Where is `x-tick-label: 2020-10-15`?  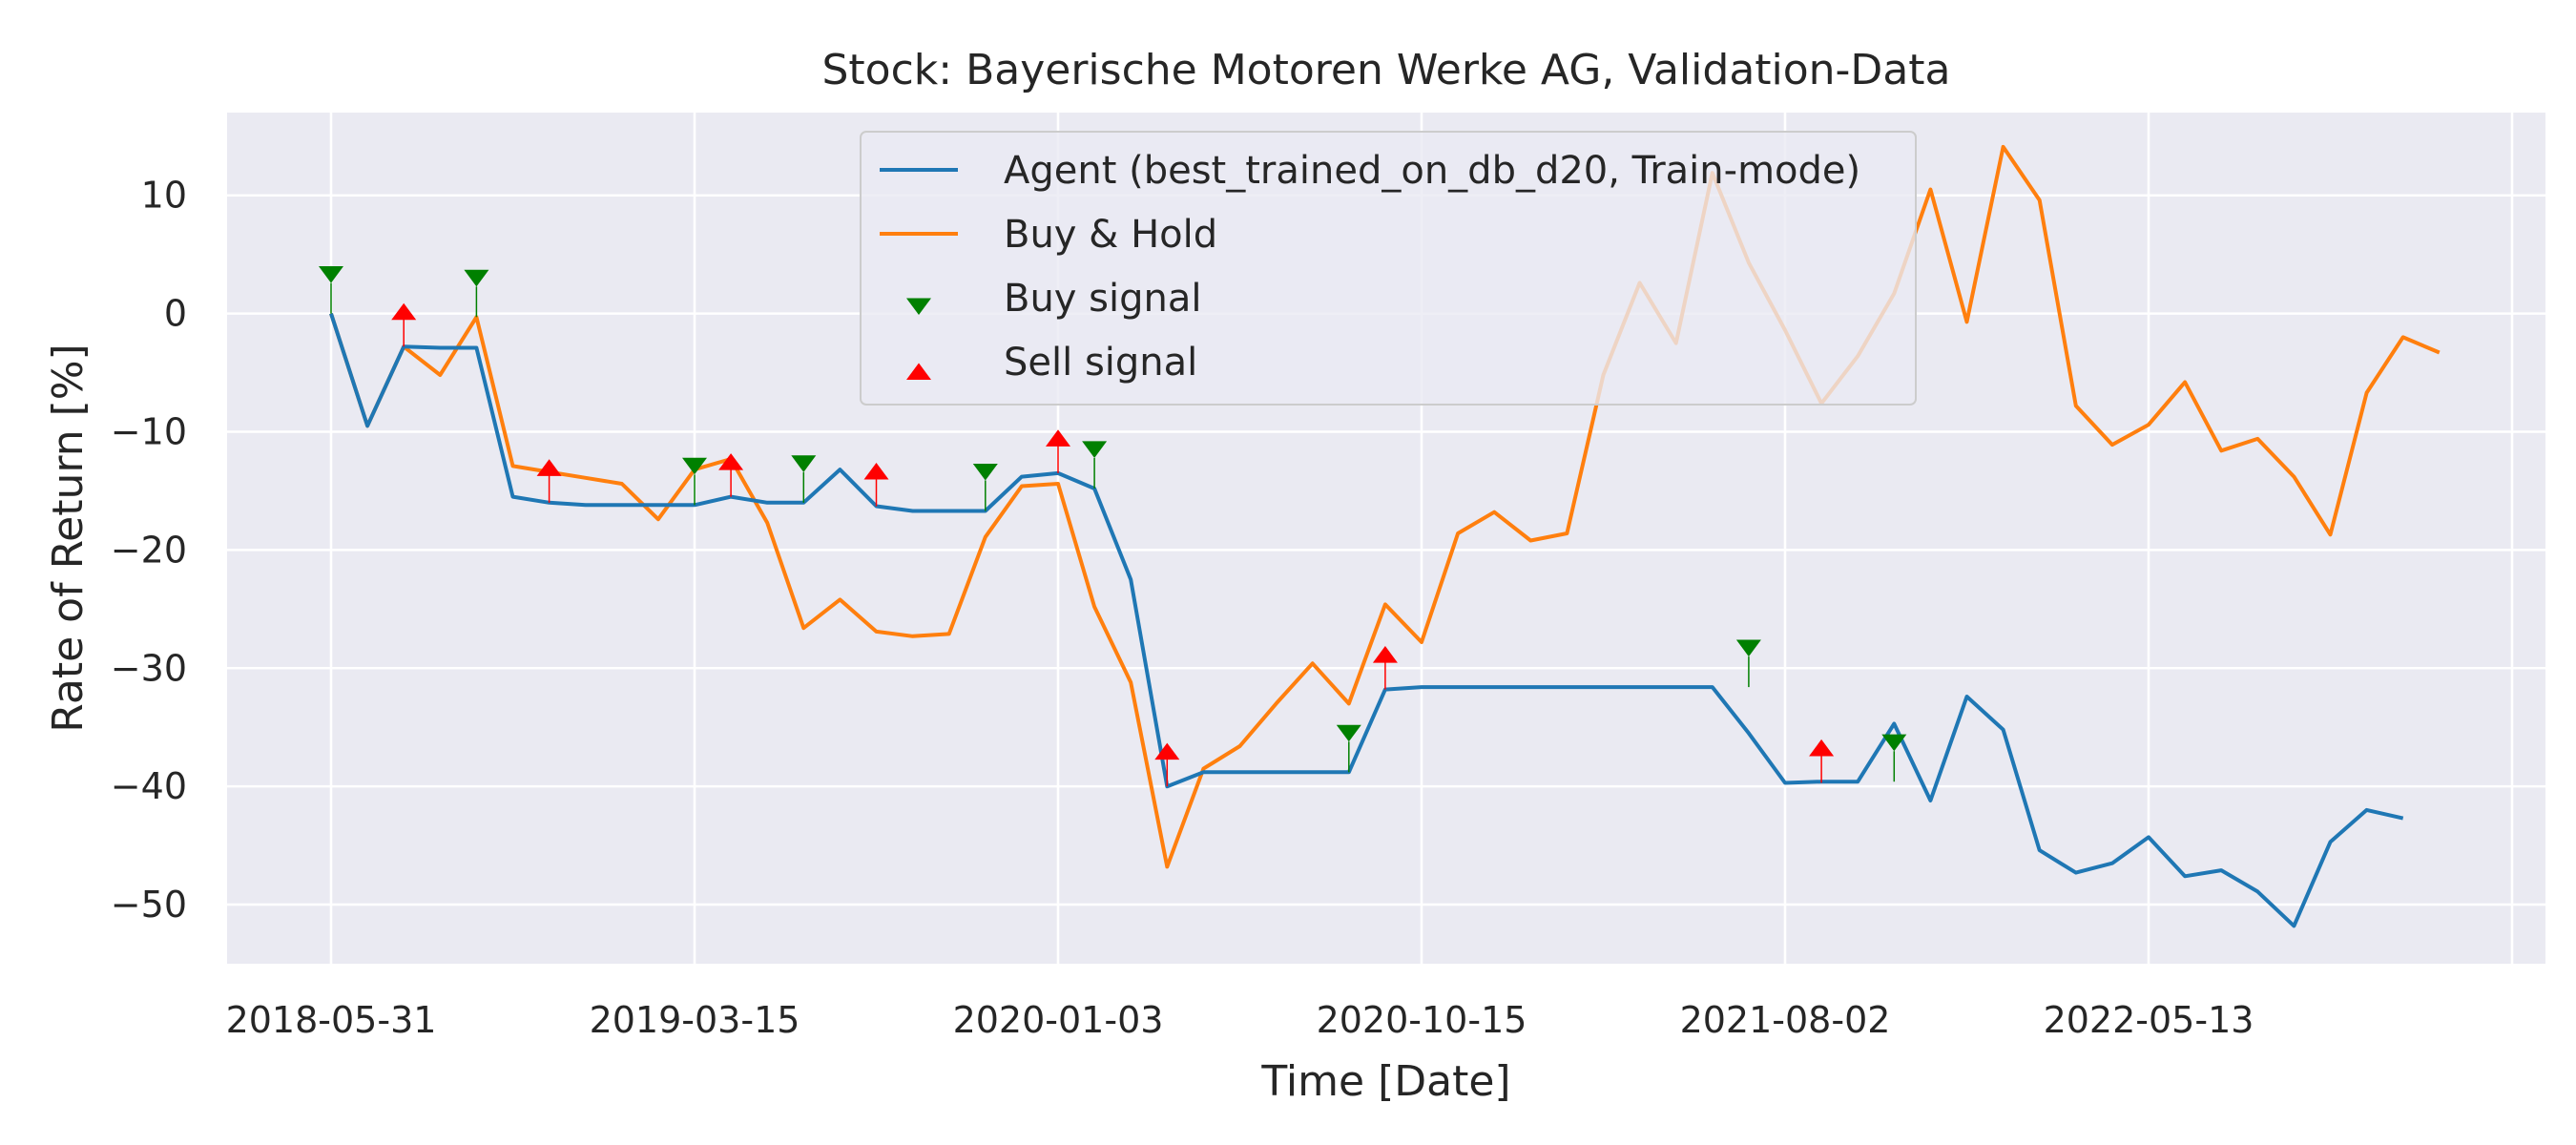
x-tick-label: 2020-10-15 is located at coordinates (1422, 1020).